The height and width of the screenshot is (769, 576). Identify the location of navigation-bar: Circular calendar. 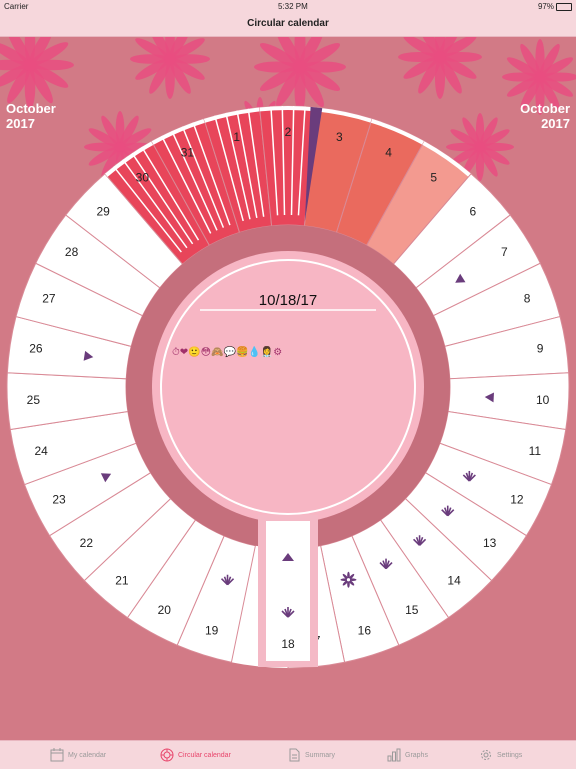
(288, 25).